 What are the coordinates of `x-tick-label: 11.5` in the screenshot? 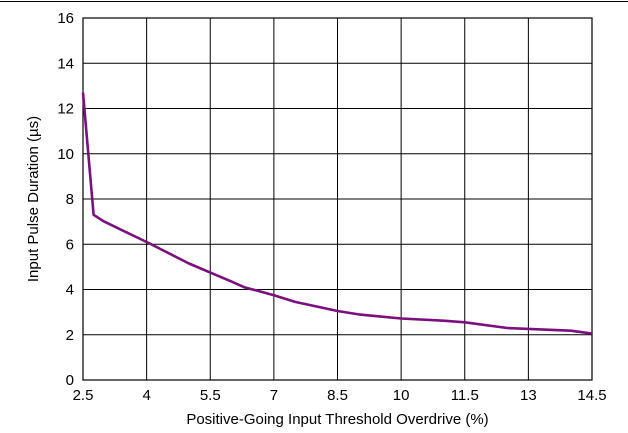 It's located at (465, 395).